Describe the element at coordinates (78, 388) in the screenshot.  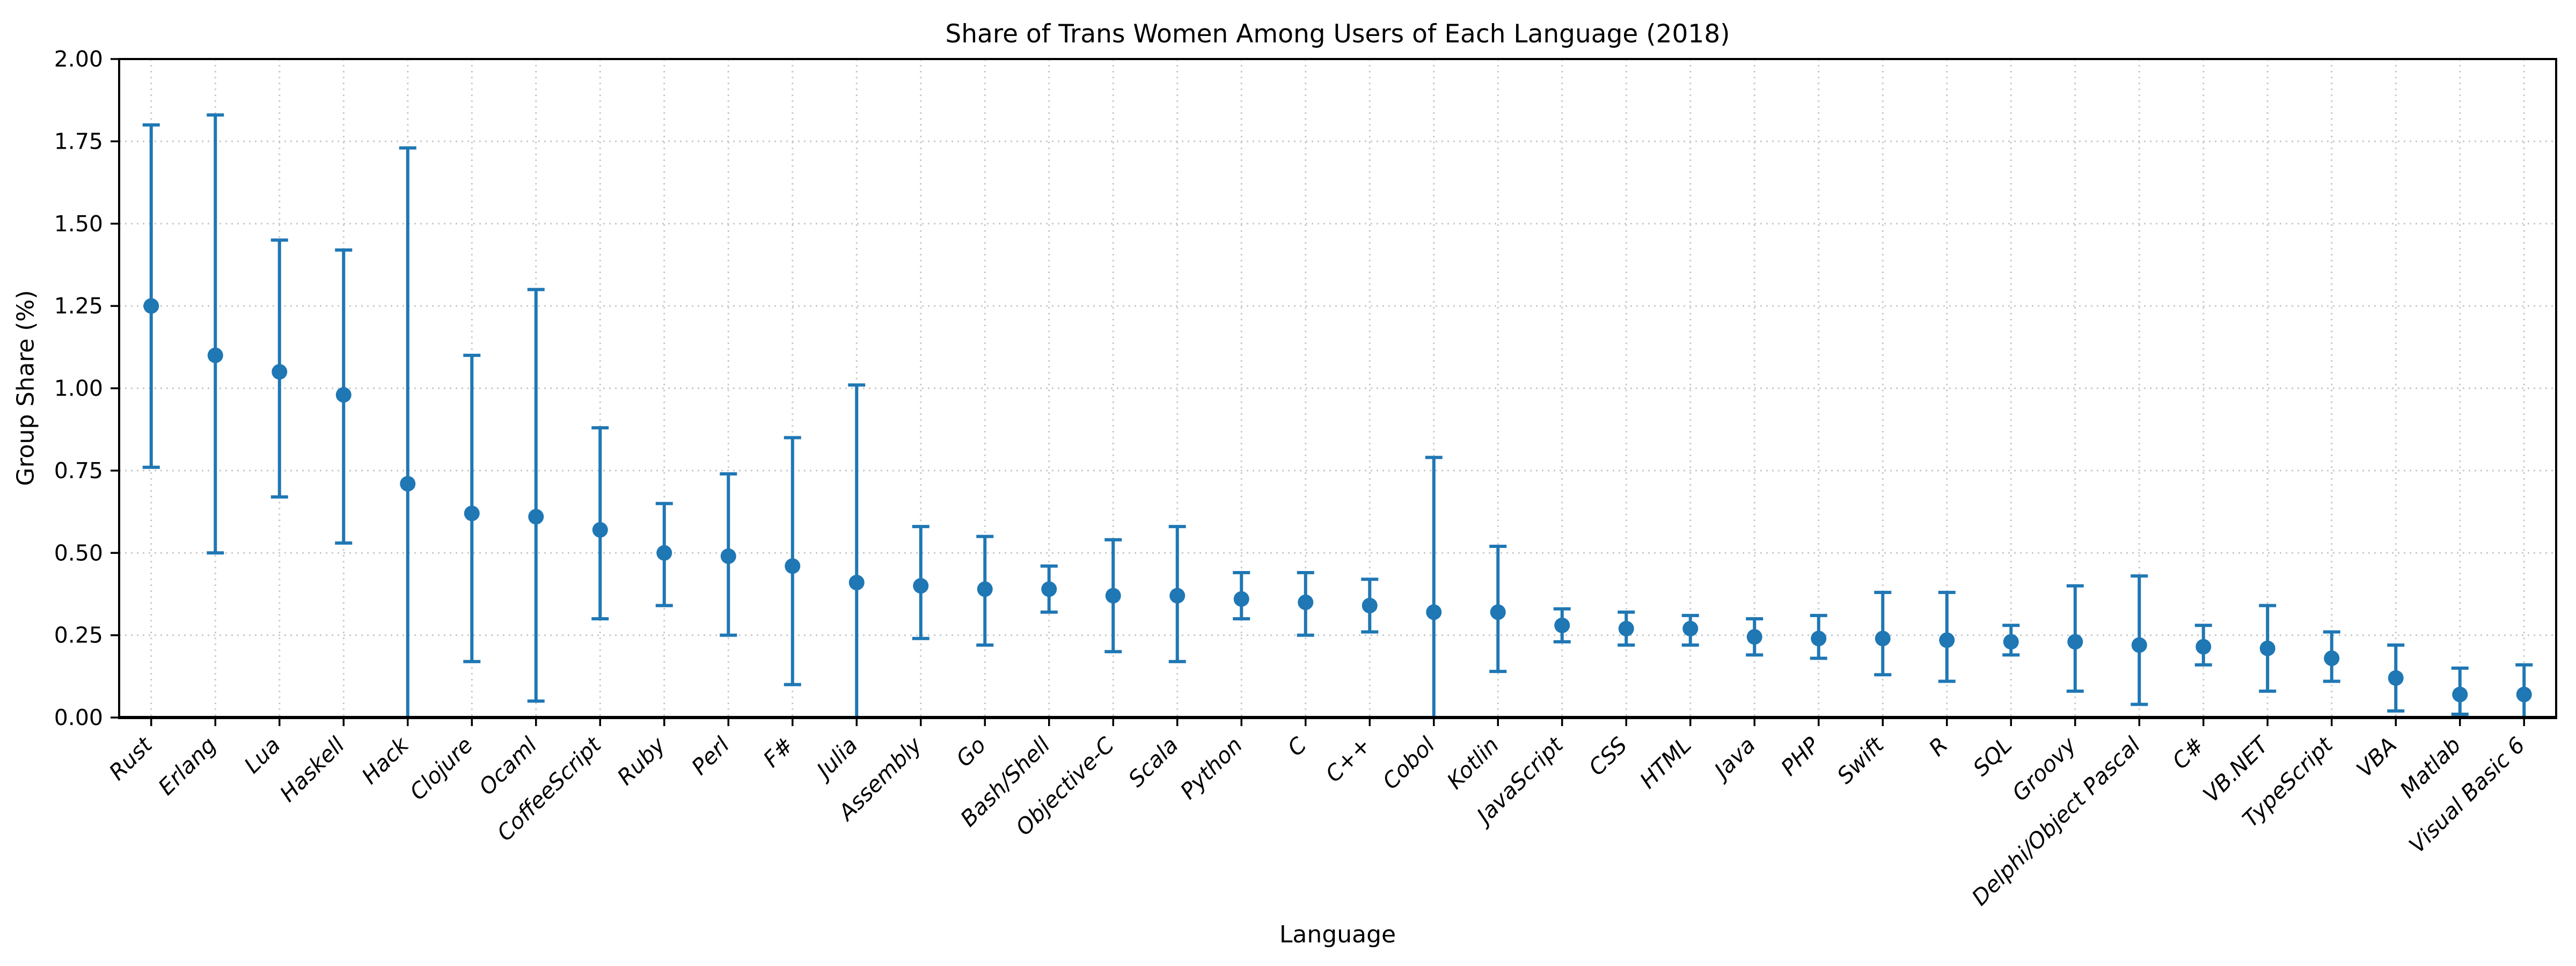
I see `y-tick-label: 1.00` at that location.